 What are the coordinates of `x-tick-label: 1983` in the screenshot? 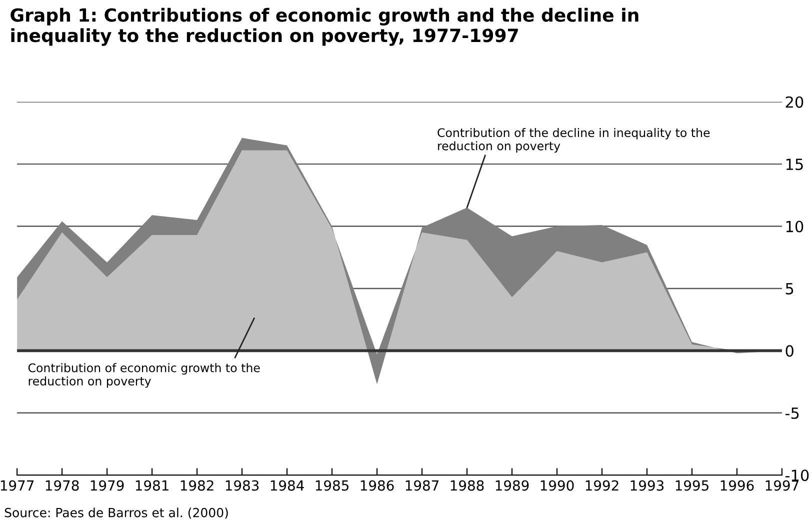 It's located at (242, 485).